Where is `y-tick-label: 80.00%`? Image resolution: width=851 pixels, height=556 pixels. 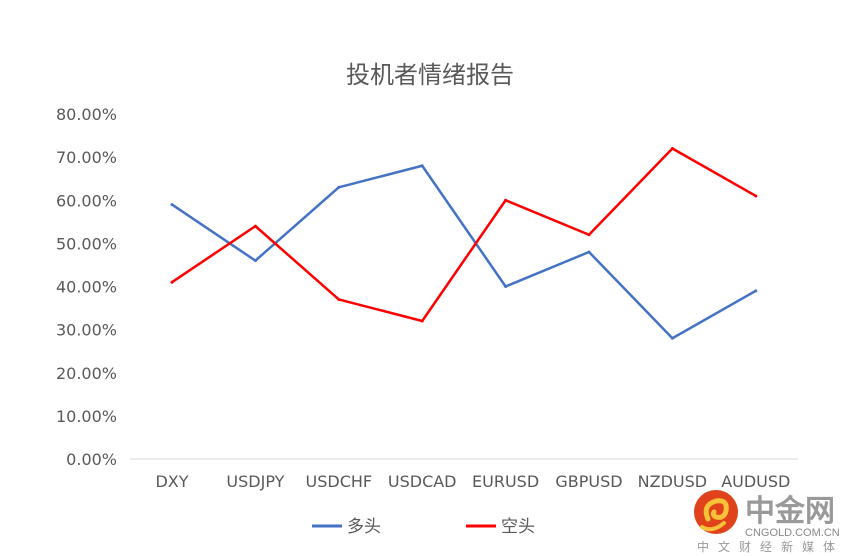 y-tick-label: 80.00% is located at coordinates (86, 114).